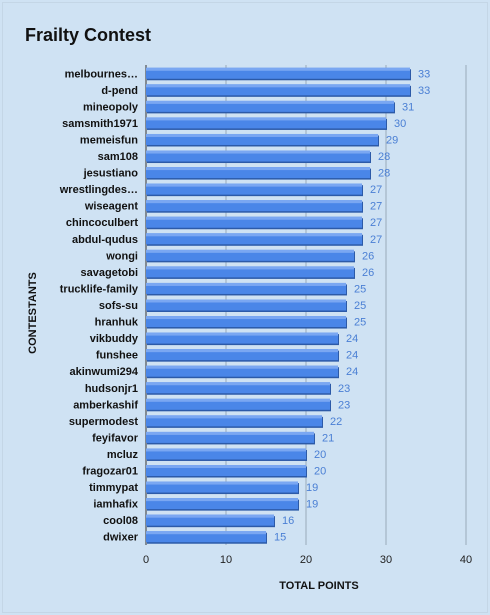 The height and width of the screenshot is (615, 490). Describe the element at coordinates (105, 405) in the screenshot. I see `category-label: amberkashif` at that location.